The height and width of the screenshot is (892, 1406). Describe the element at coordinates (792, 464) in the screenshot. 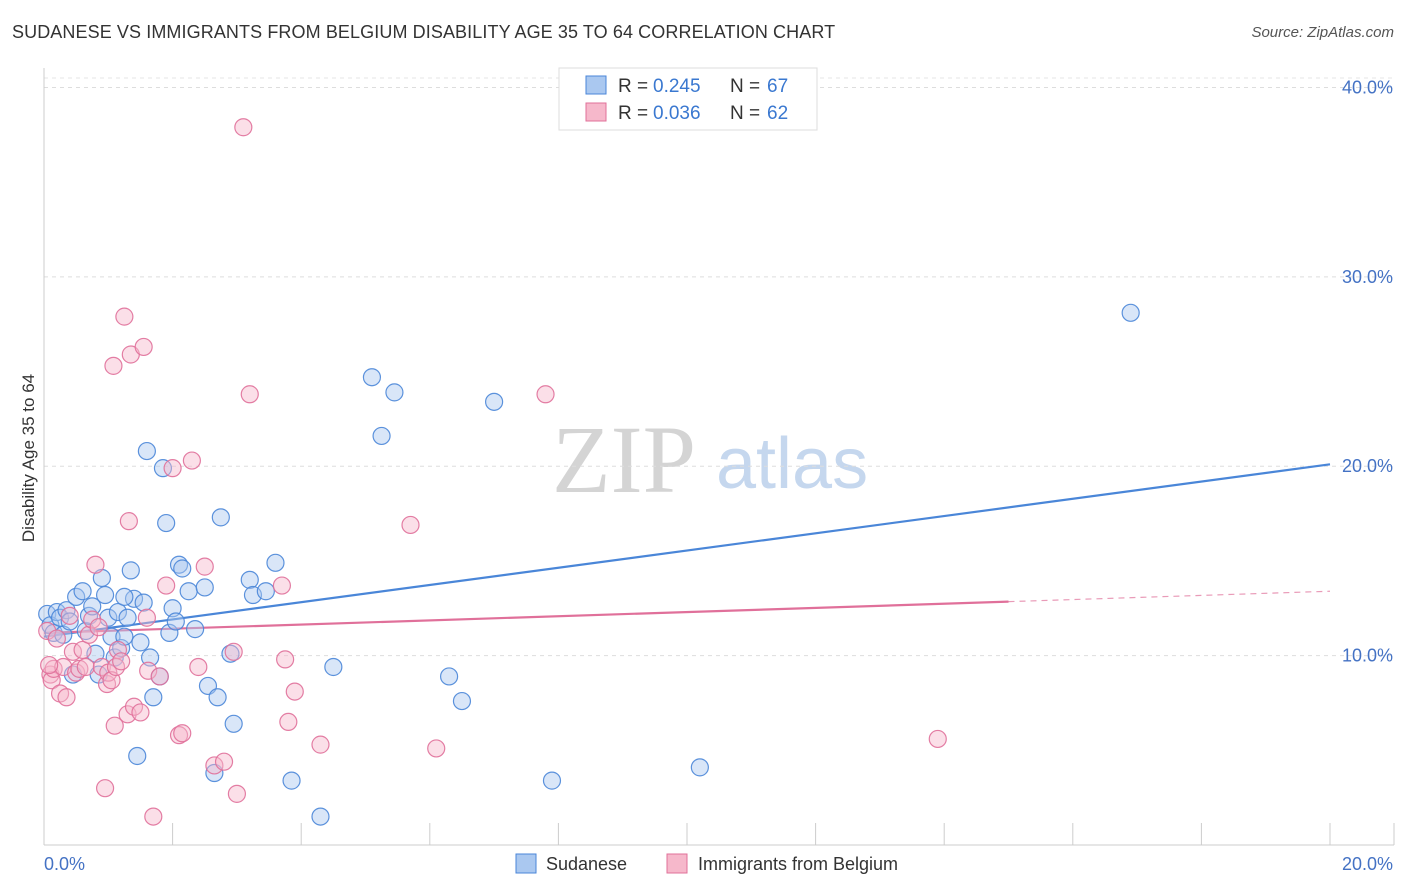

I see `watermark-atlas: atlas` at that location.